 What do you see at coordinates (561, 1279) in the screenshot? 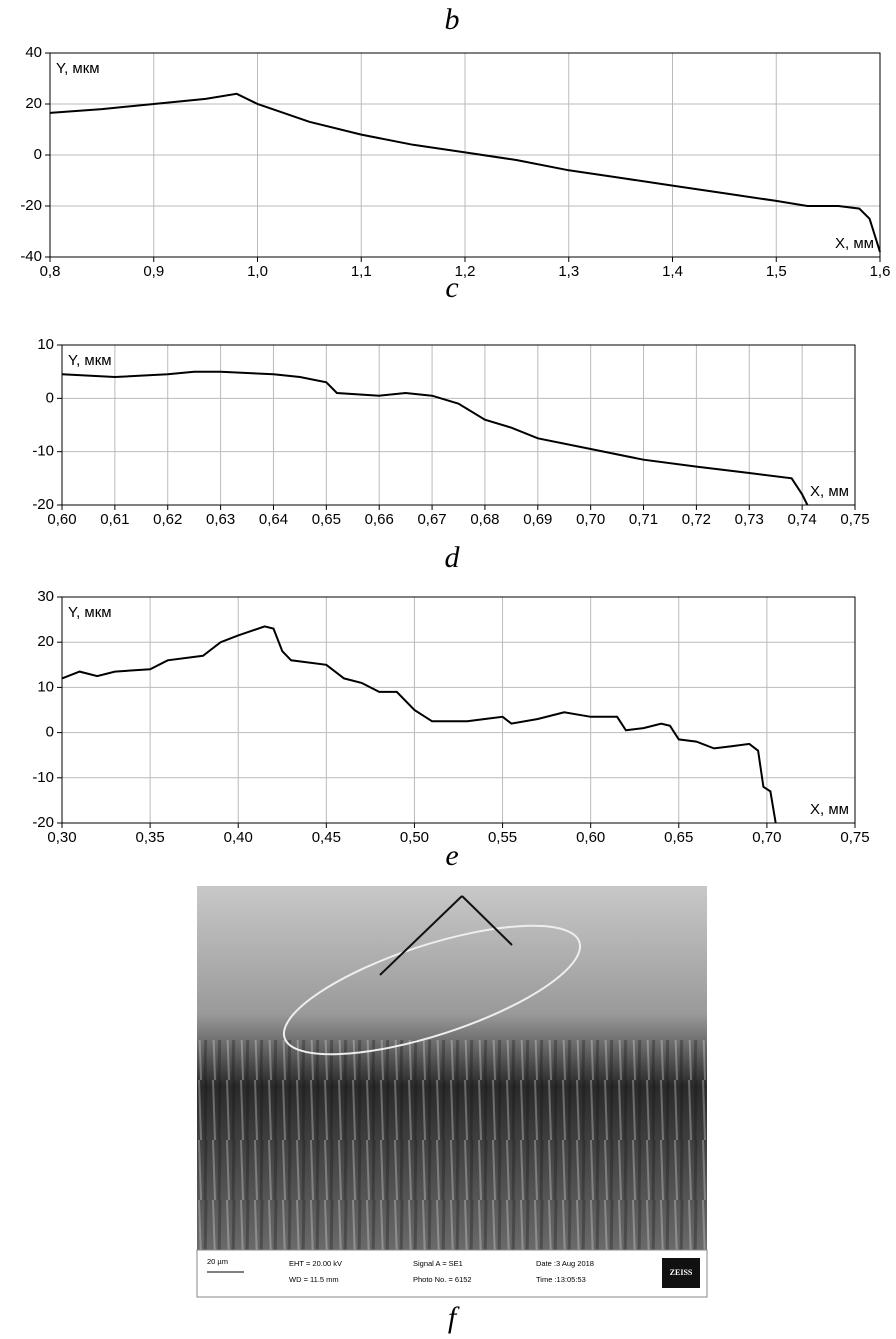
I see `info-text: Time :13:05:53` at bounding box center [561, 1279].